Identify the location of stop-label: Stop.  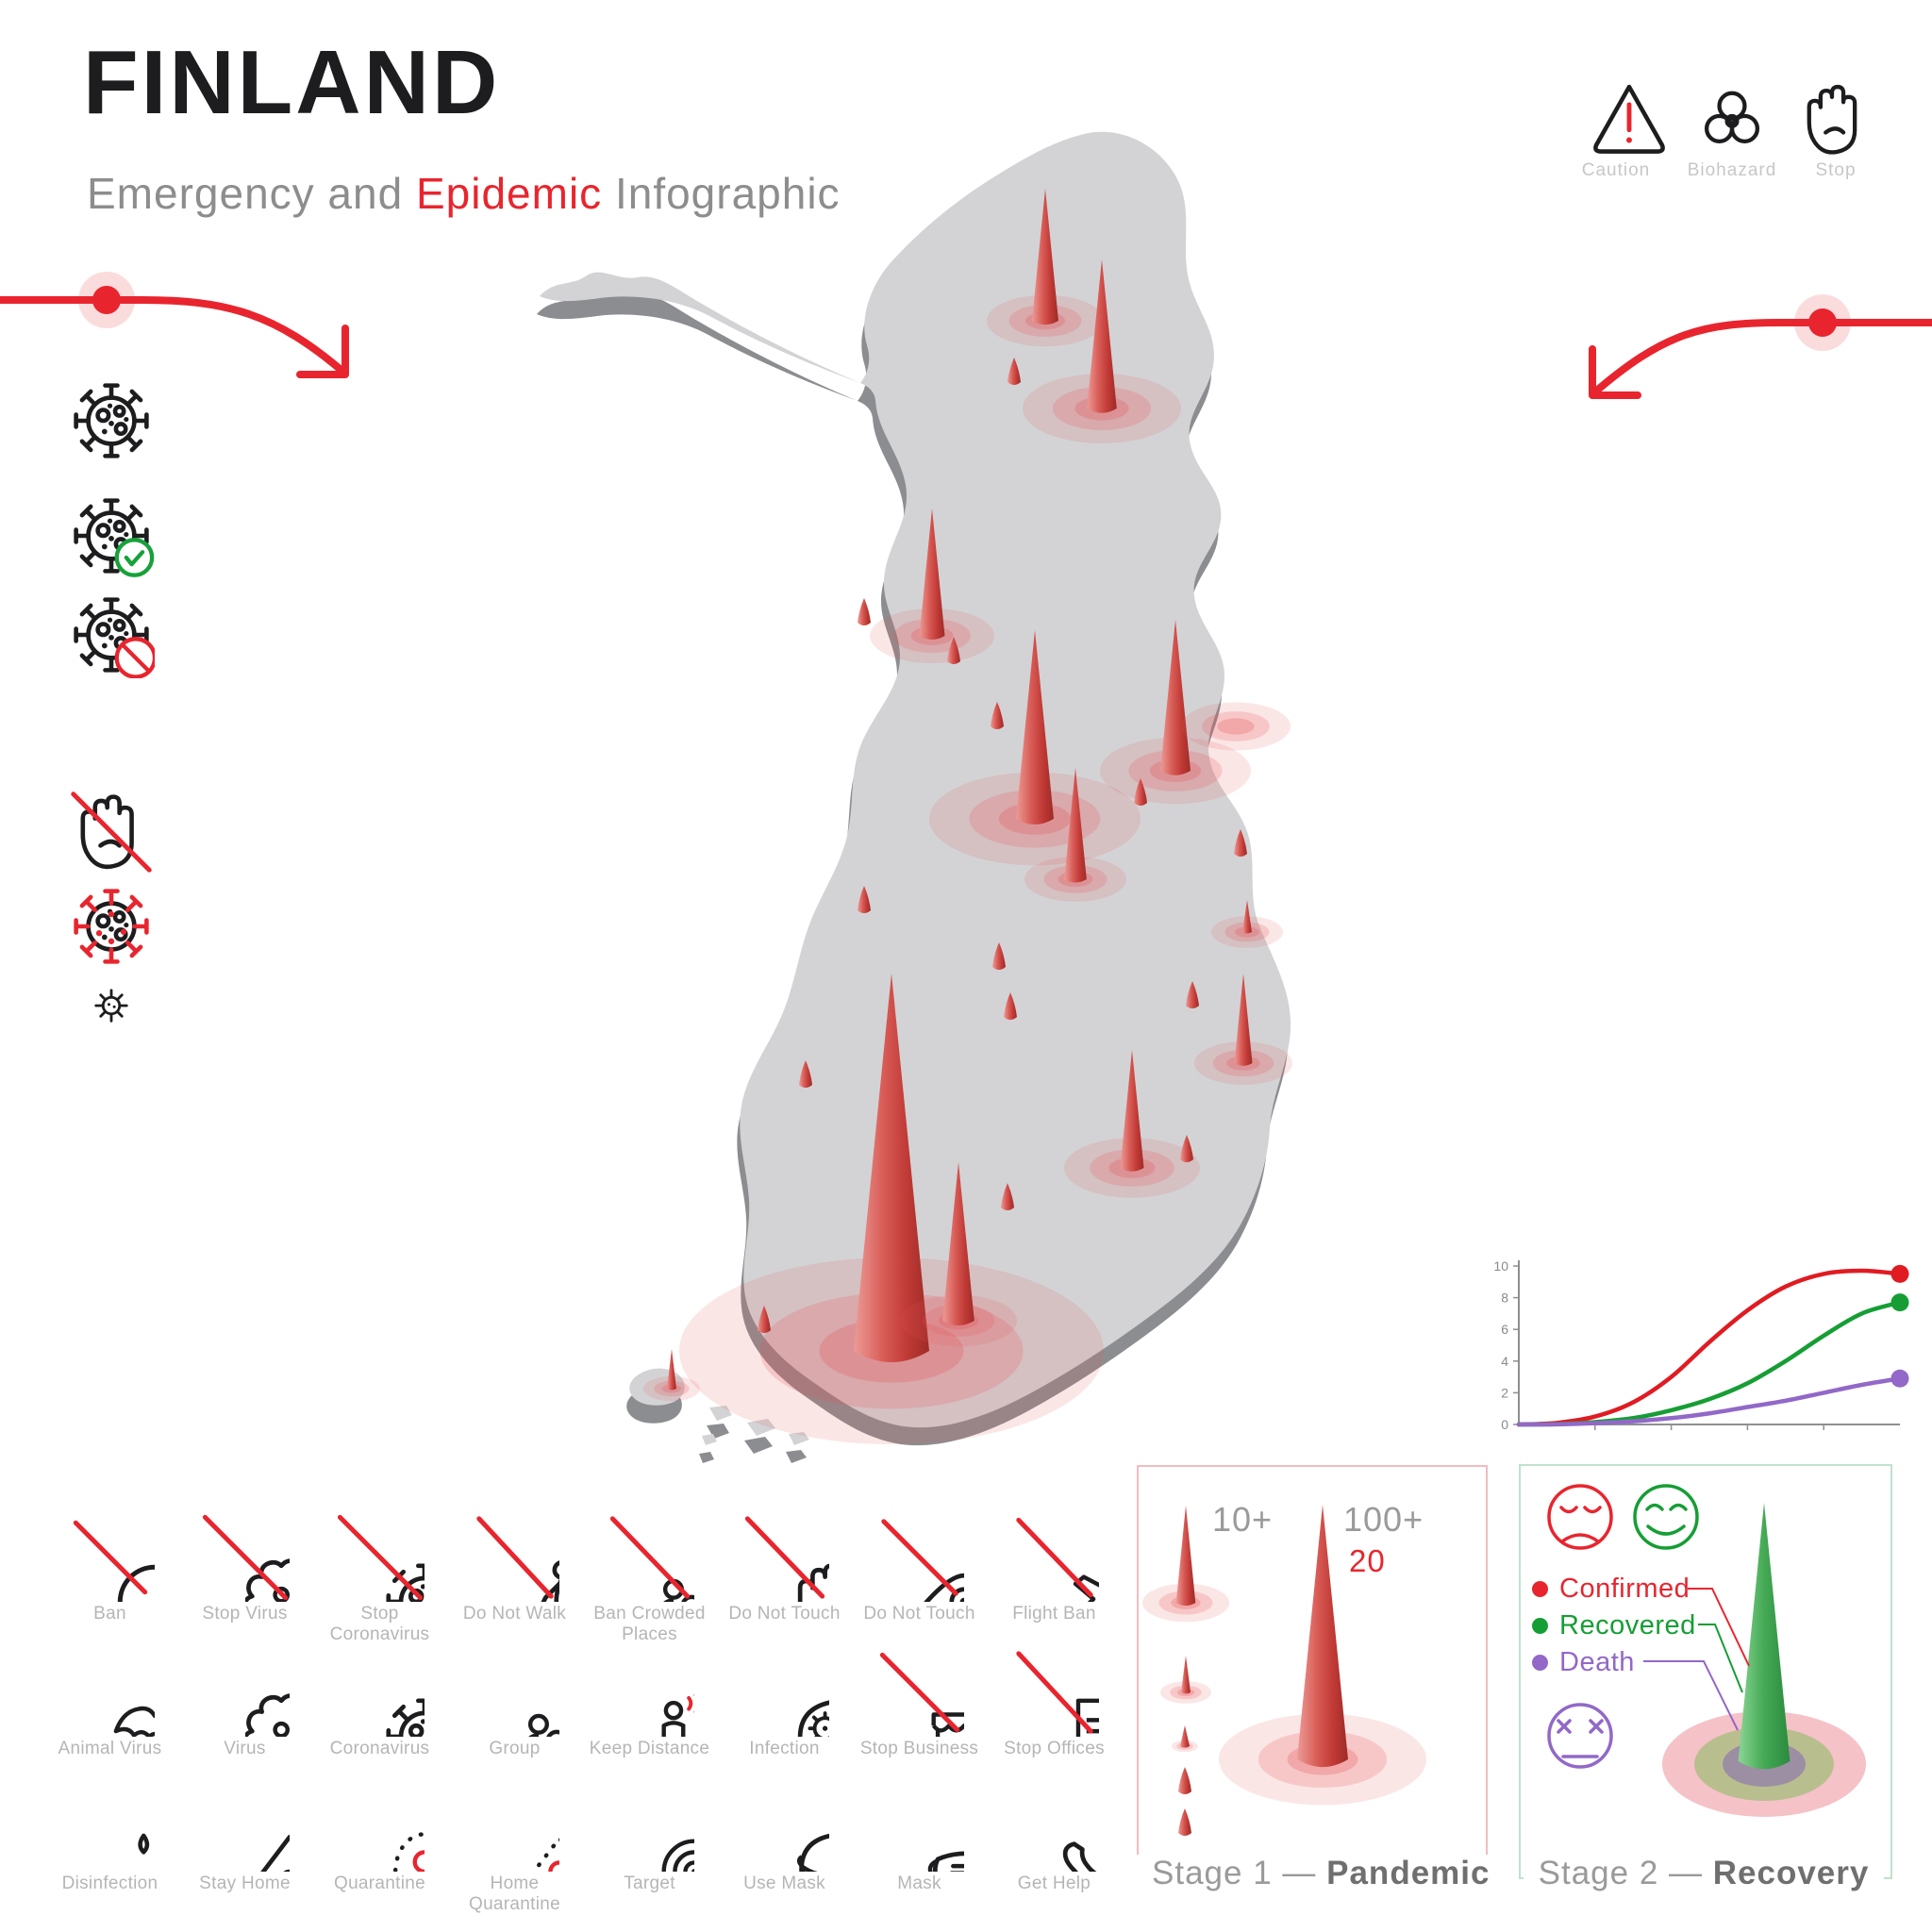
(1836, 170).